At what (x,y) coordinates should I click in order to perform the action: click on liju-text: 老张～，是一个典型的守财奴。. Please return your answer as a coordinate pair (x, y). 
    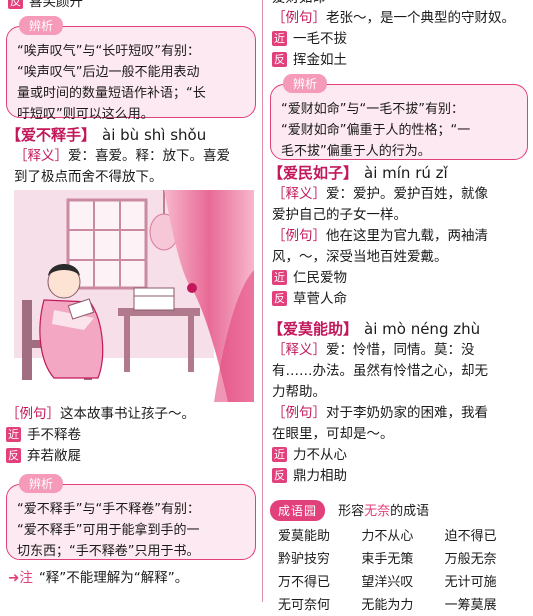
    Looking at the image, I should click on (420, 18).